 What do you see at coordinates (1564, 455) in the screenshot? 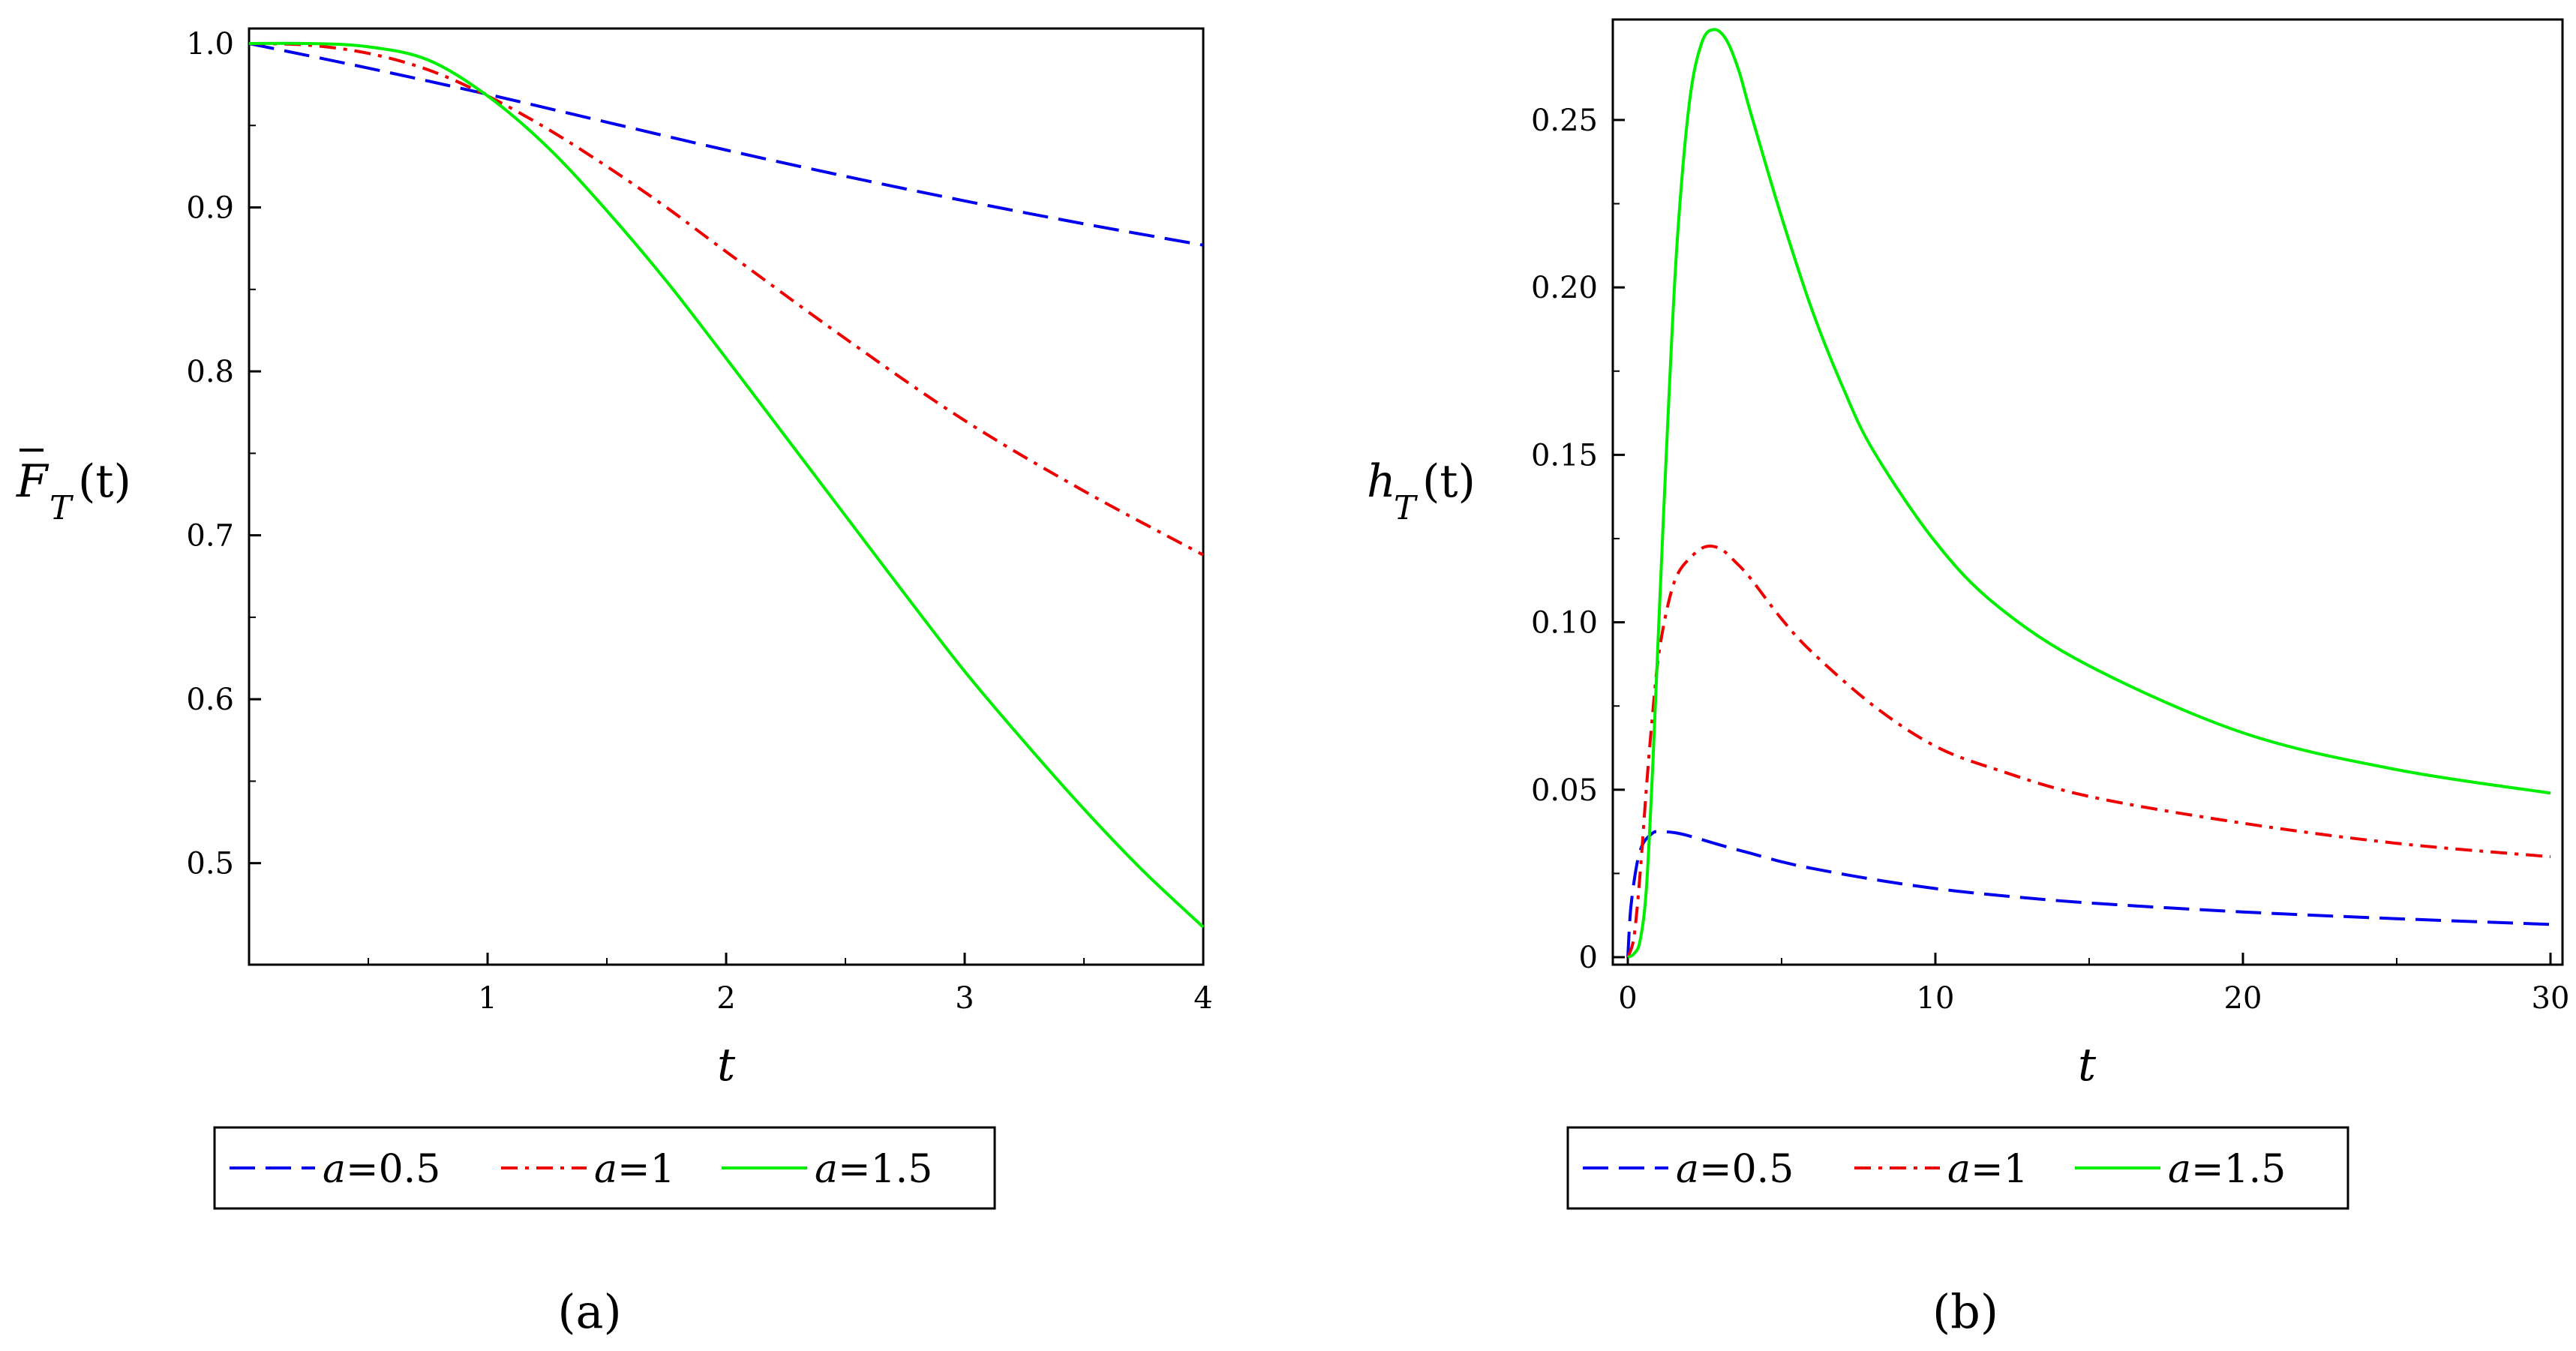
I see `panel-b-y-tick-label: 0.15` at bounding box center [1564, 455].